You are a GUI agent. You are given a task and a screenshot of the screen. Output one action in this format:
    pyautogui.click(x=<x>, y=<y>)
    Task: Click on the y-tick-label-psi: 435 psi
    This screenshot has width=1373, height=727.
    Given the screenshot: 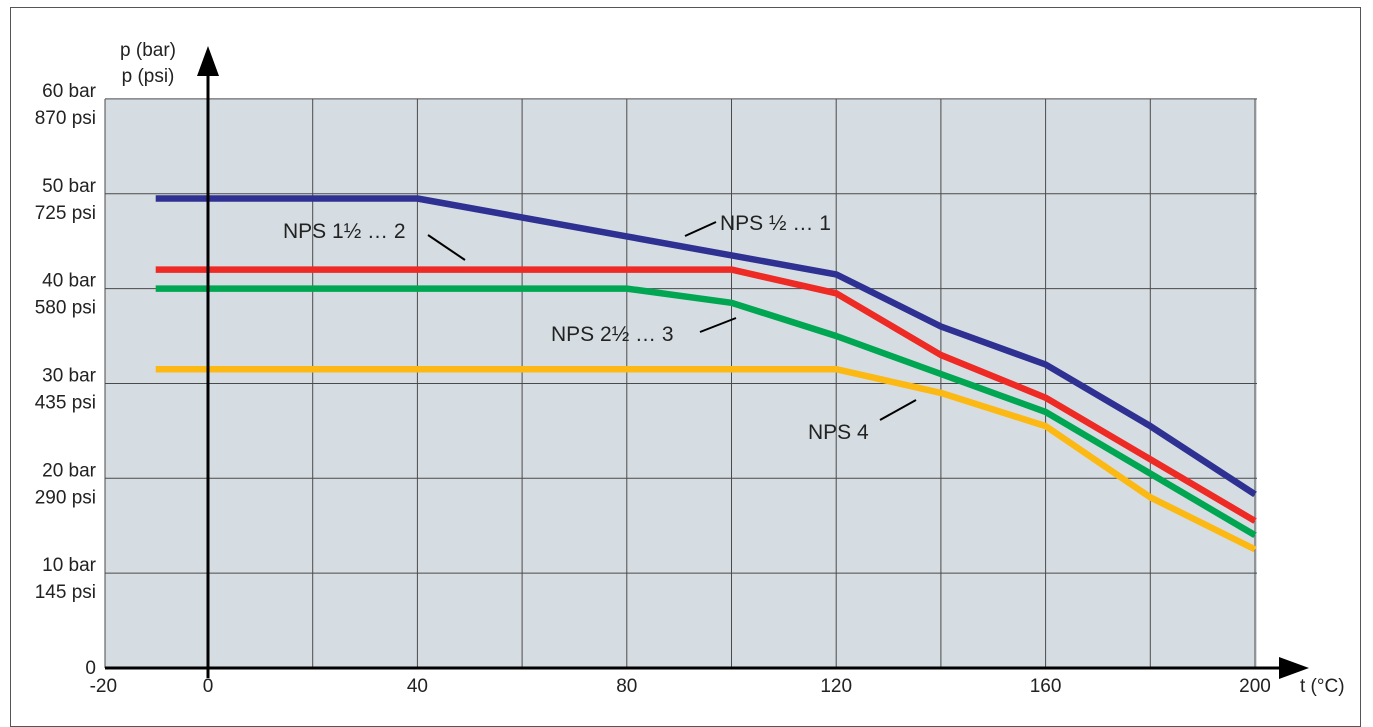 What is the action you would take?
    pyautogui.click(x=65, y=402)
    